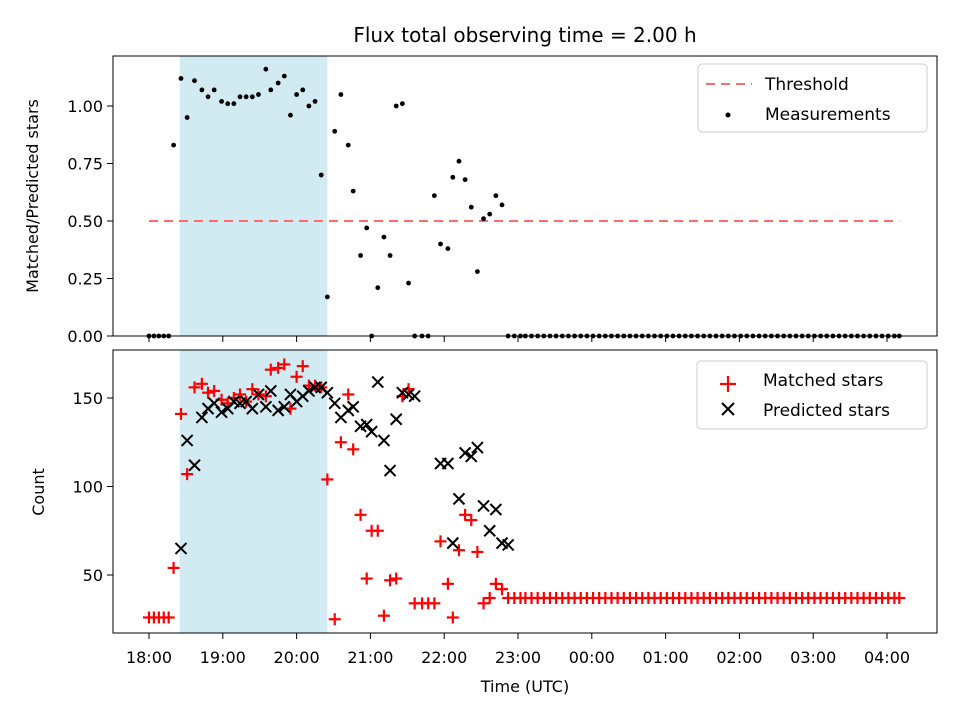 The height and width of the screenshot is (720, 960). Describe the element at coordinates (739, 657) in the screenshot. I see `x-tick-label: 02:00` at that location.